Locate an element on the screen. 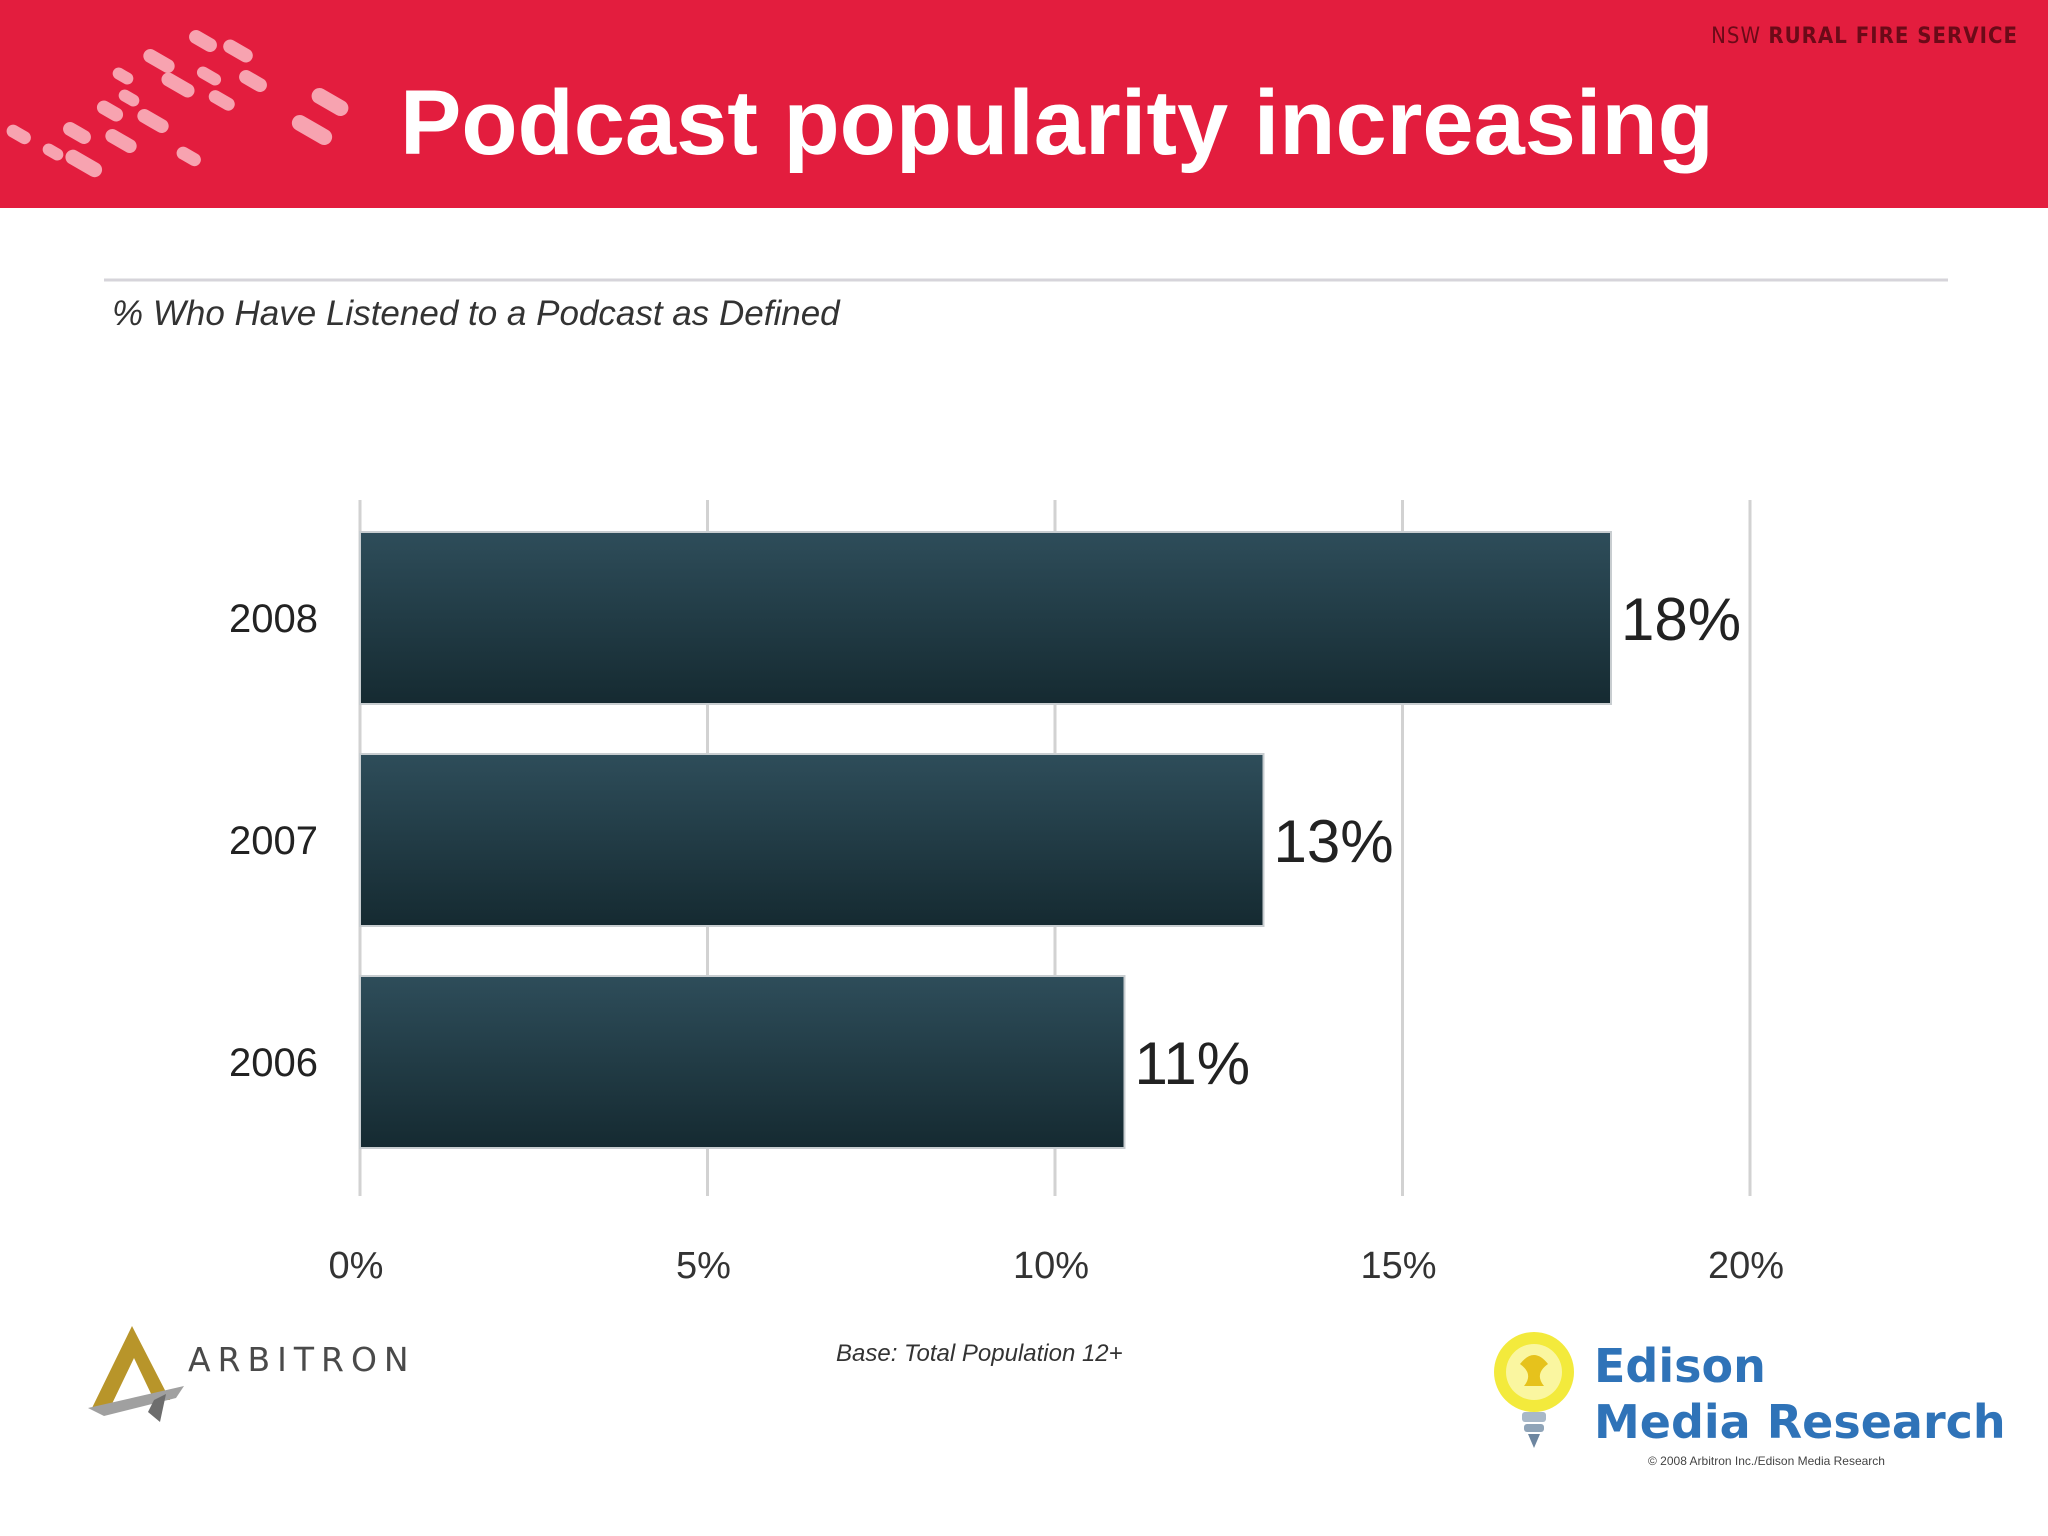 This screenshot has width=2048, height=1536. arbitron-logo: ARBITRON is located at coordinates (264, 1379).